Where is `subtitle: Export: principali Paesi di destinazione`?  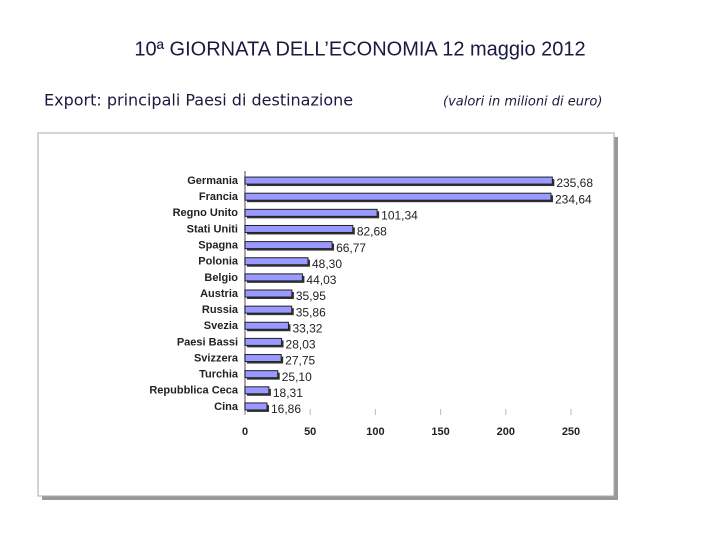 subtitle: Export: principali Paesi di destinazione is located at coordinates (198, 100).